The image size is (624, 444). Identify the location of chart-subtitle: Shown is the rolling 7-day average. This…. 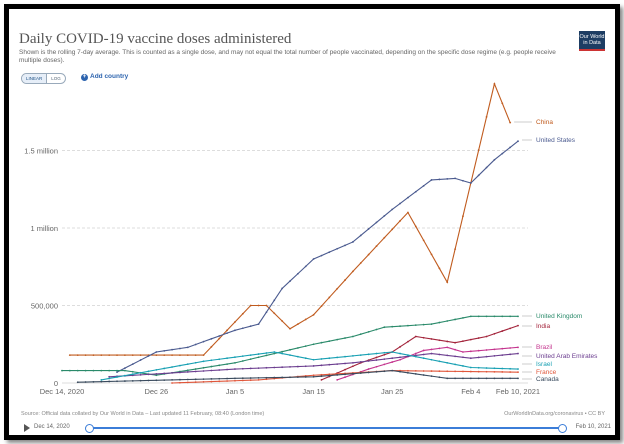
(287, 56).